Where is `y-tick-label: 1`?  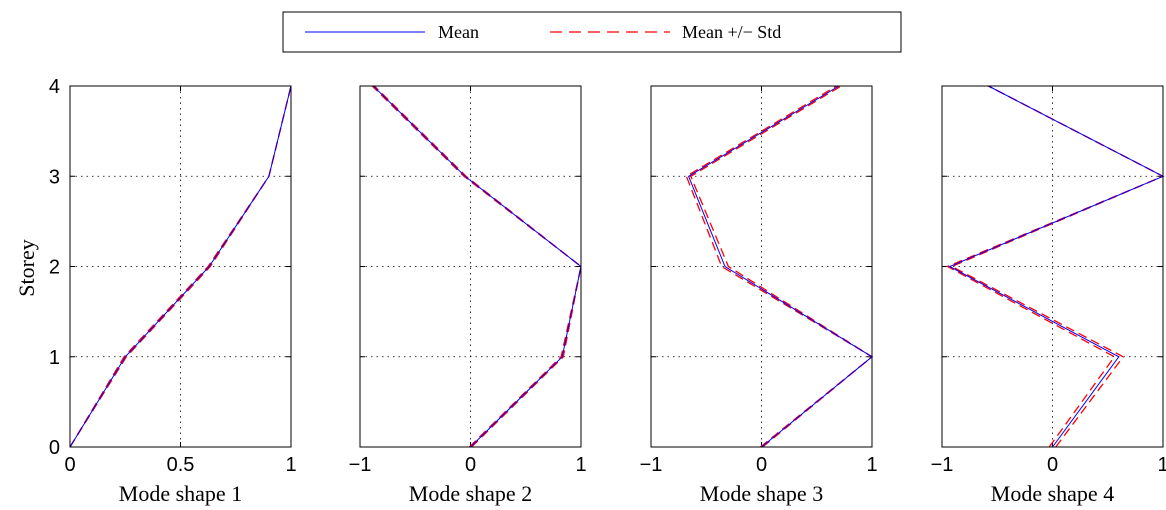 y-tick-label: 1 is located at coordinates (54, 358).